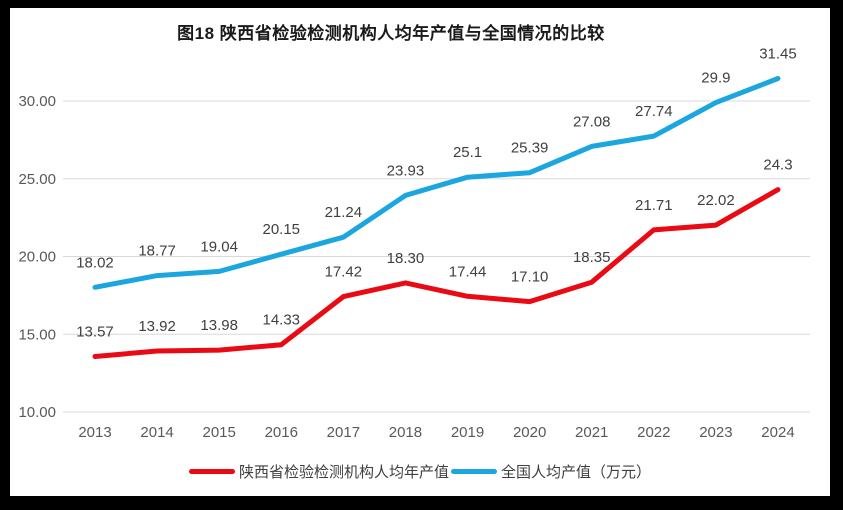 The width and height of the screenshot is (843, 510). Describe the element at coordinates (344, 212) in the screenshot. I see `data-label: 21.24` at that location.